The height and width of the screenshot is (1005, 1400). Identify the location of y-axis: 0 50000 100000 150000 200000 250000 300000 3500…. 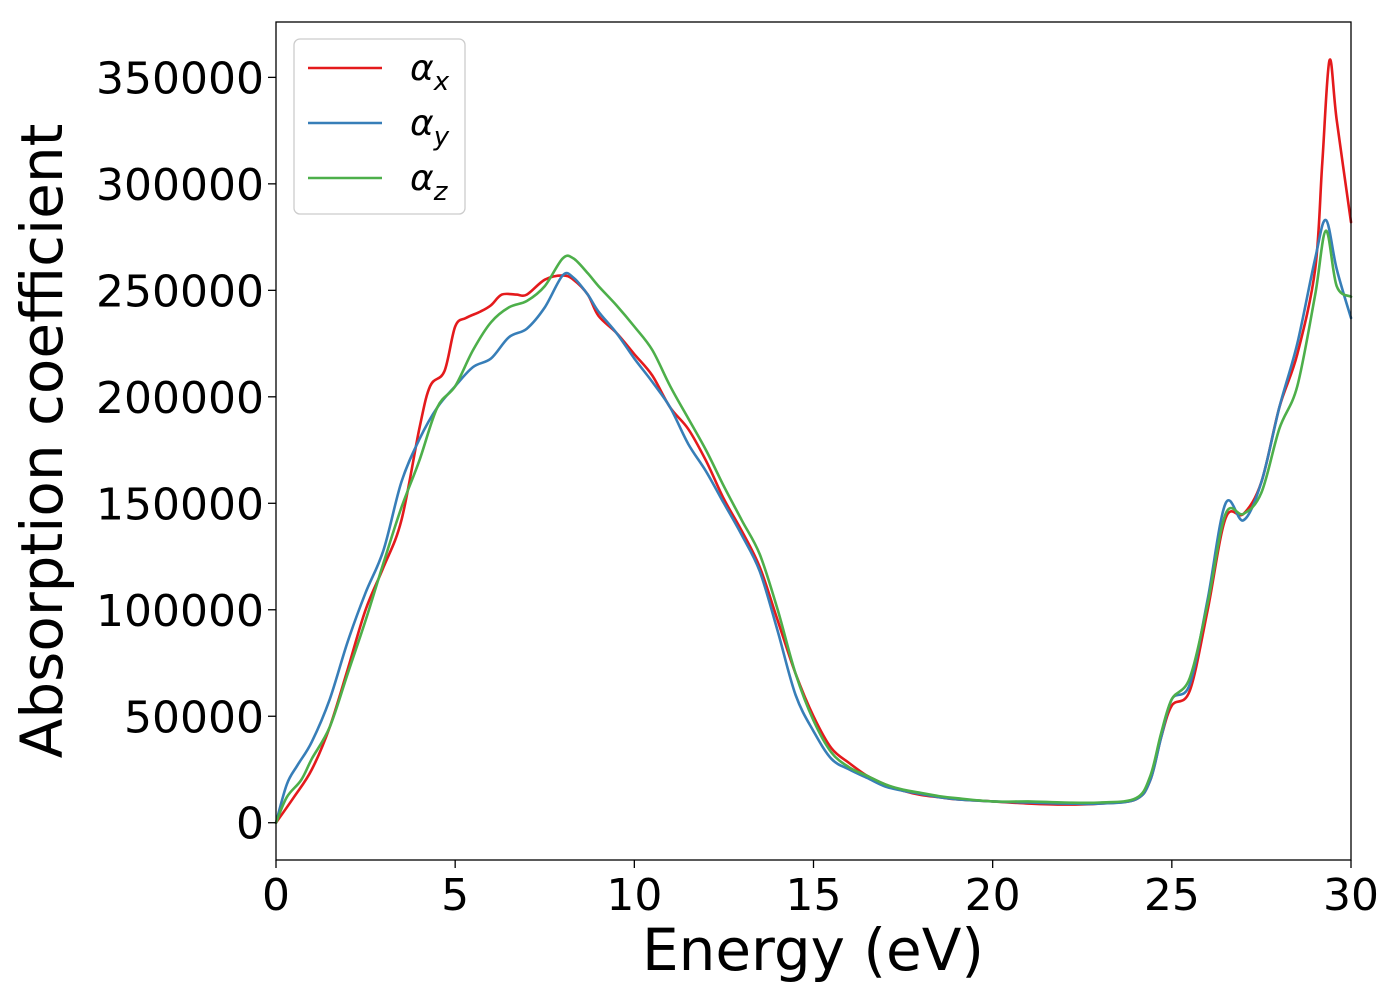
(186, 451).